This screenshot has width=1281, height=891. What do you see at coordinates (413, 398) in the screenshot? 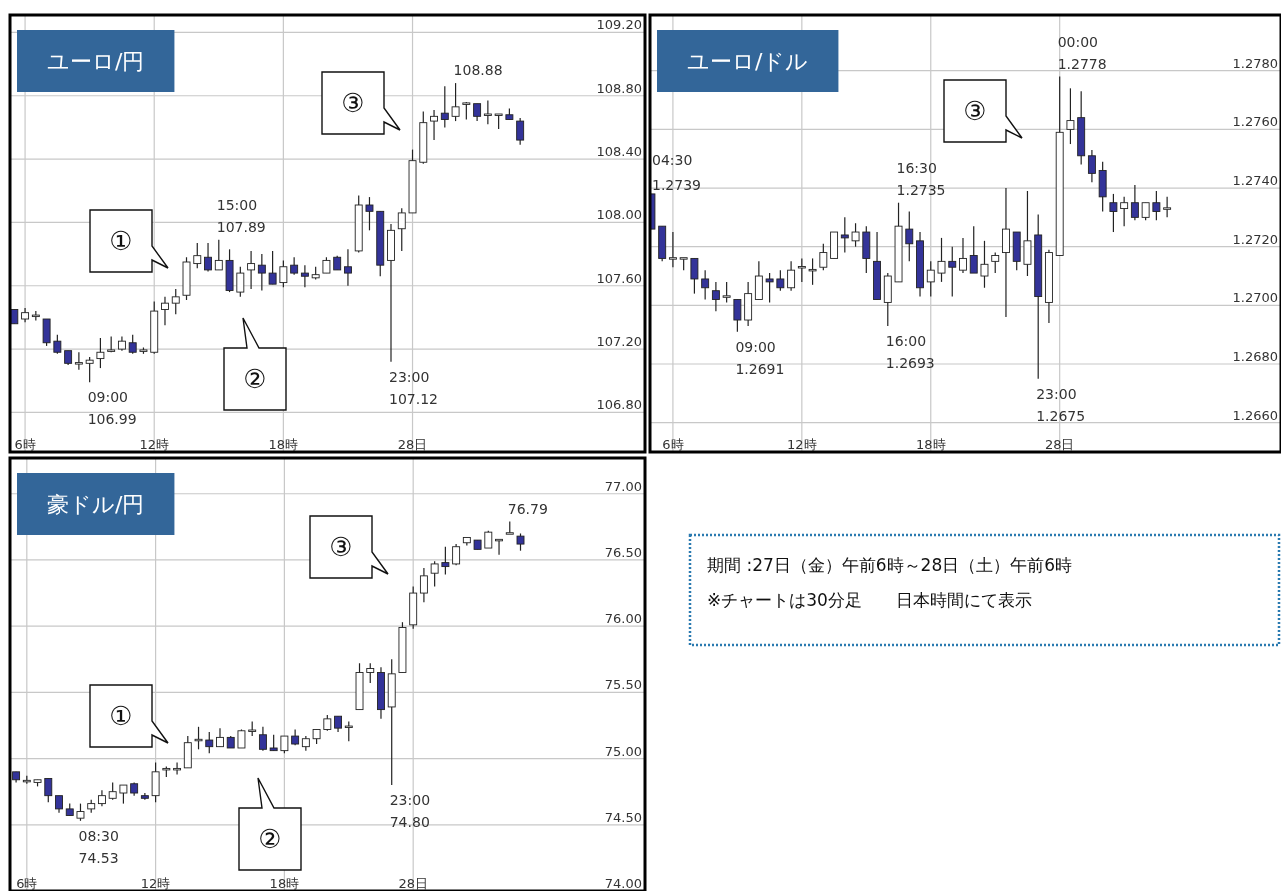
I see `annotation: 107.12` at bounding box center [413, 398].